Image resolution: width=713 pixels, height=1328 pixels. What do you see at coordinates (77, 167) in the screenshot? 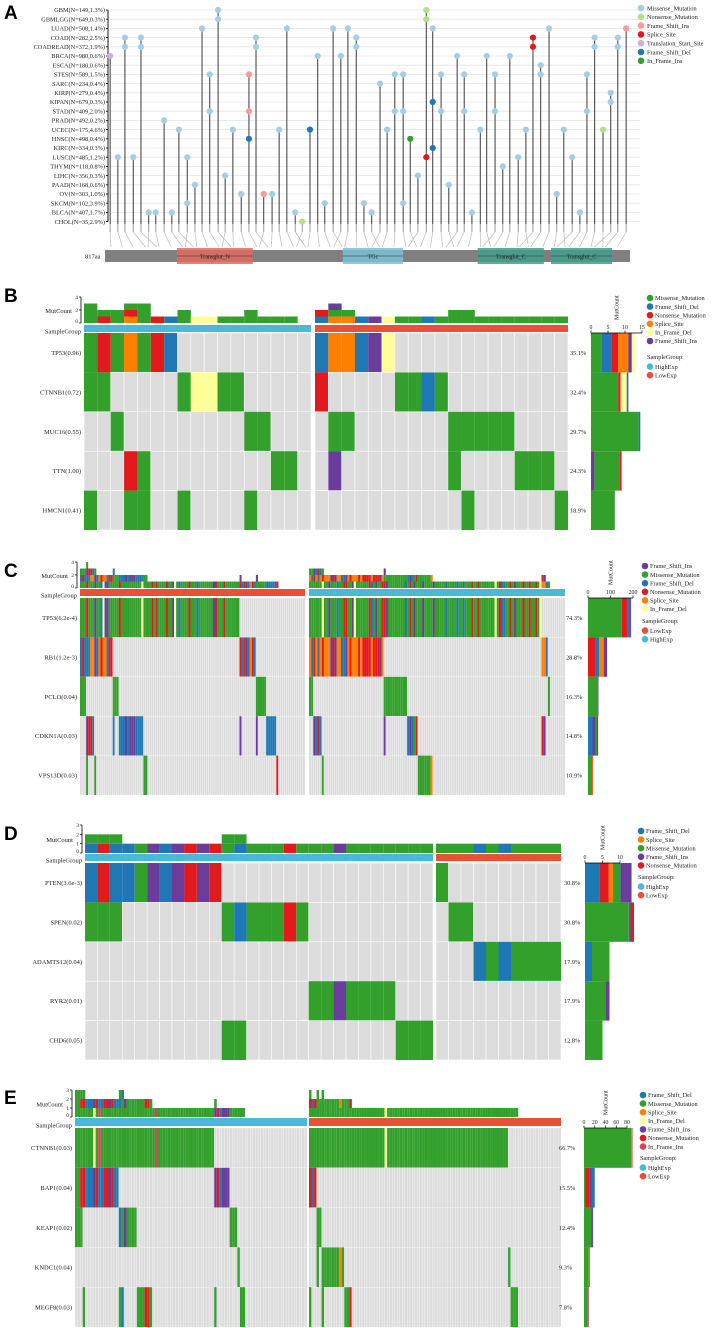
I see `cancer-label: THYM(N=118,0.8%)` at bounding box center [77, 167].